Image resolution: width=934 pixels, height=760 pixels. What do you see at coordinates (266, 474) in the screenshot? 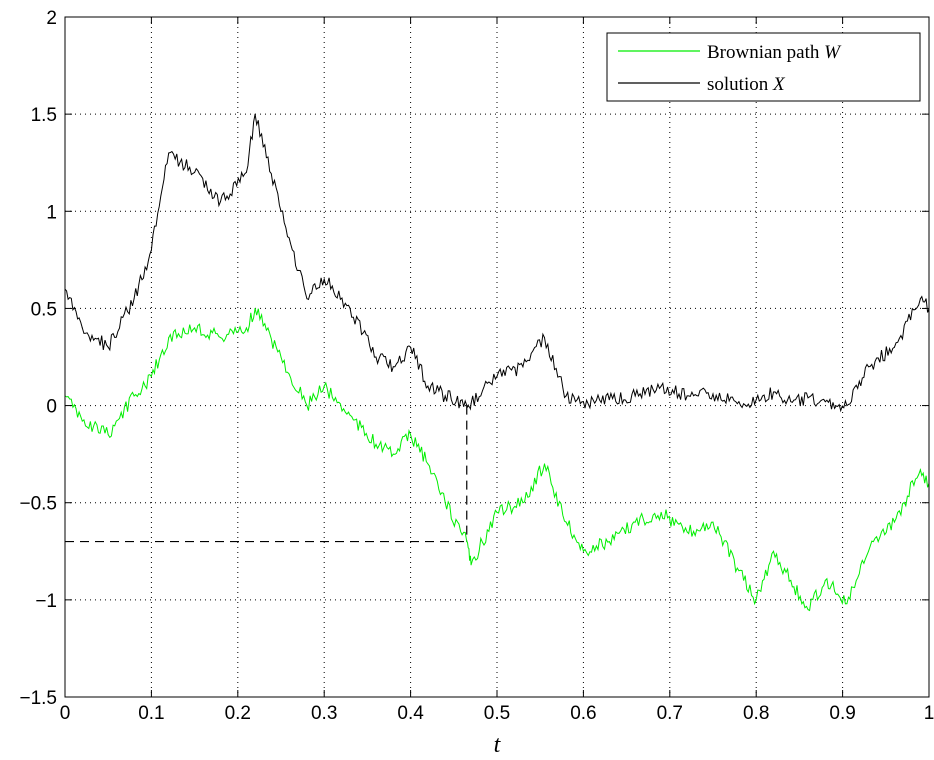
I see `dashed-annotation-lines` at bounding box center [266, 474].